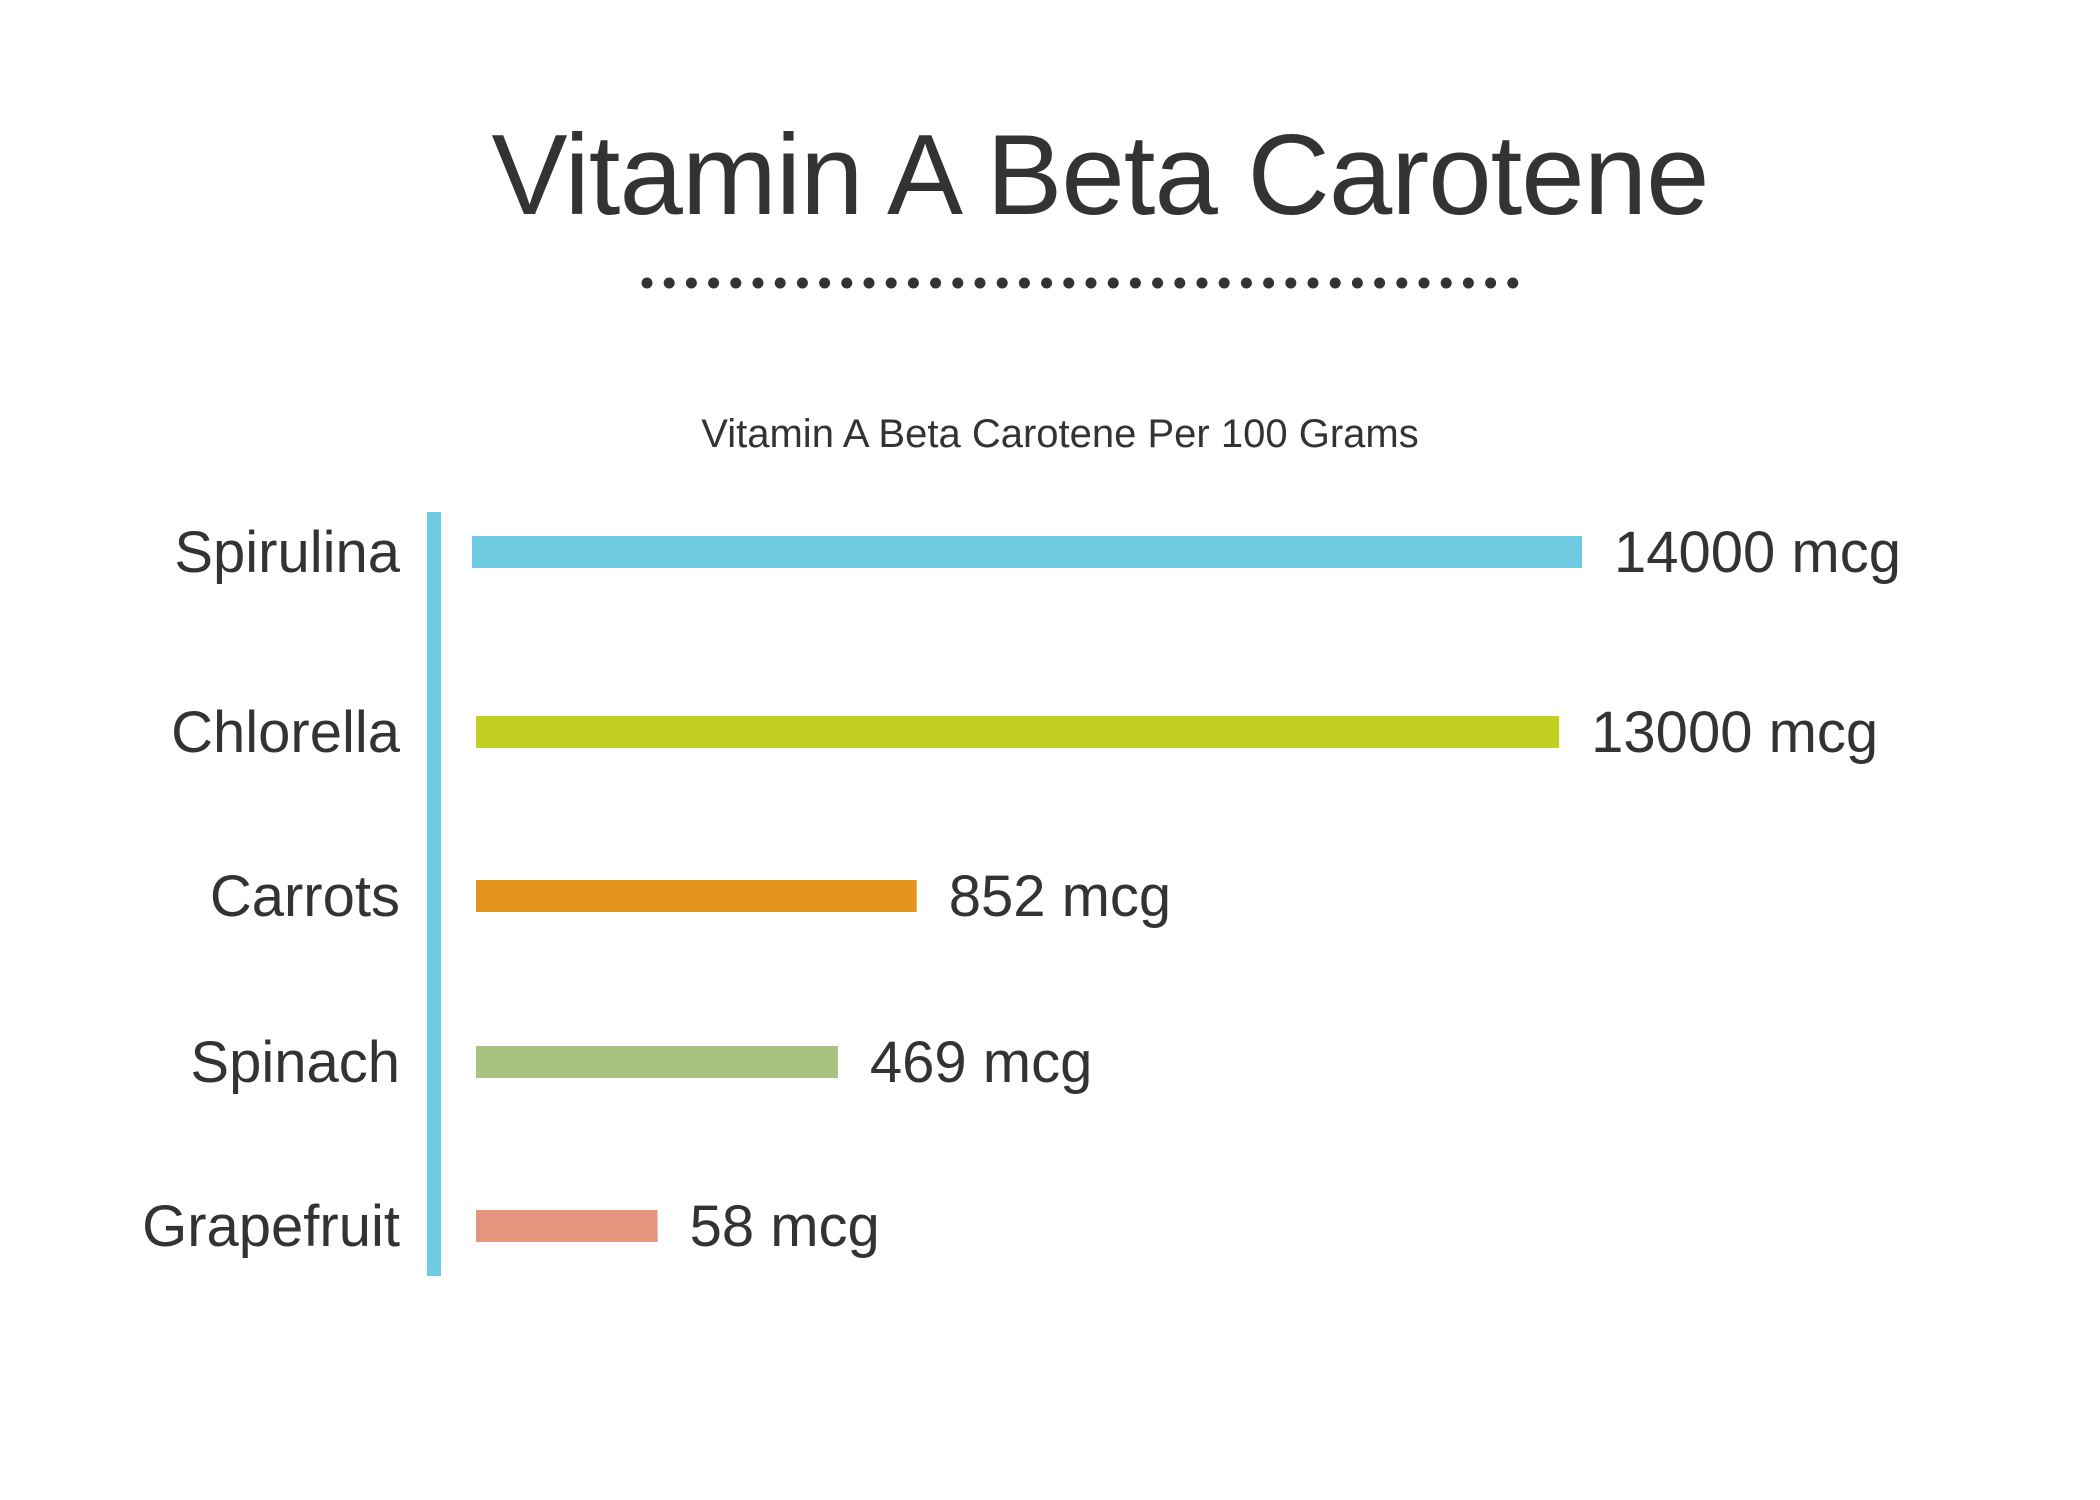 The width and height of the screenshot is (2100, 1500). I want to click on chart-title: Vitamin A Beta Carotene Per 100 Grams, so click(1060, 434).